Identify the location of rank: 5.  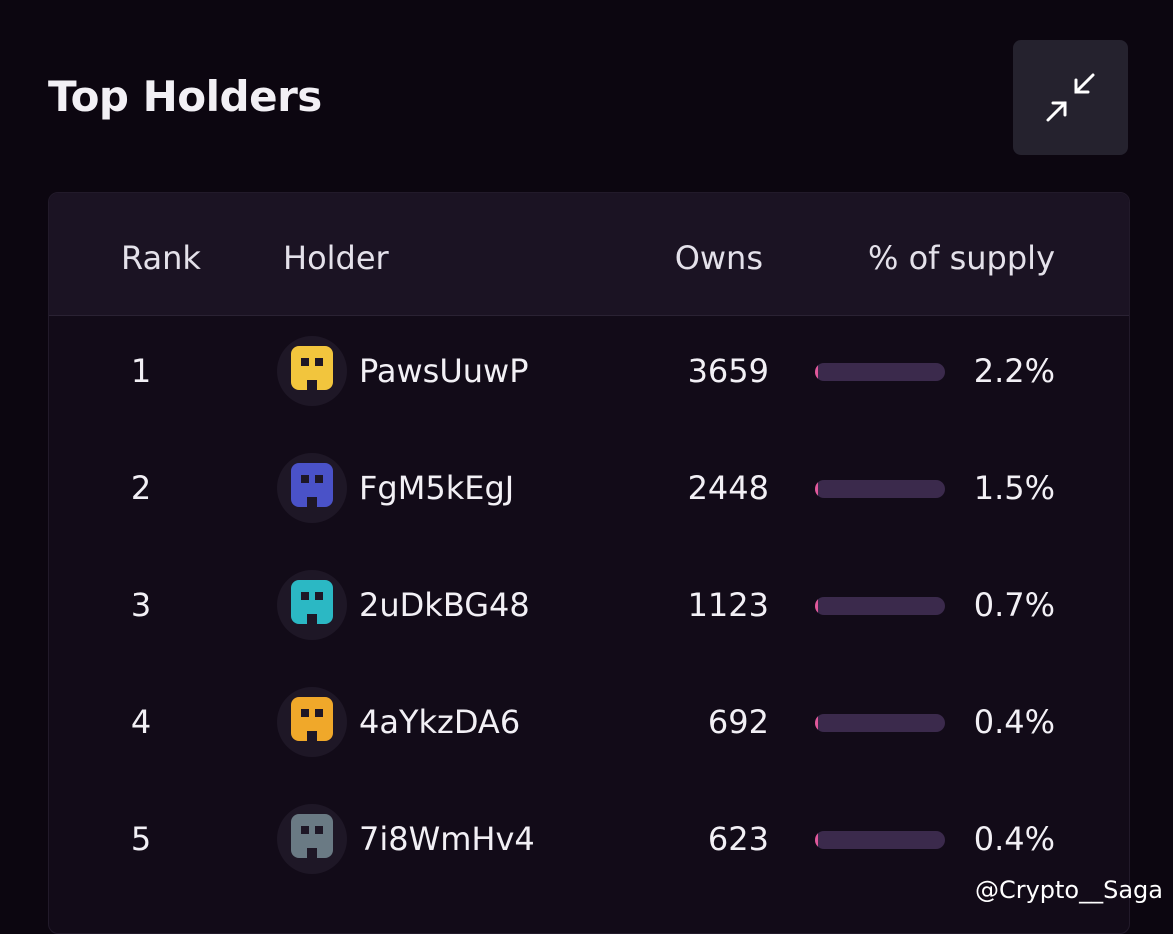
(141, 839).